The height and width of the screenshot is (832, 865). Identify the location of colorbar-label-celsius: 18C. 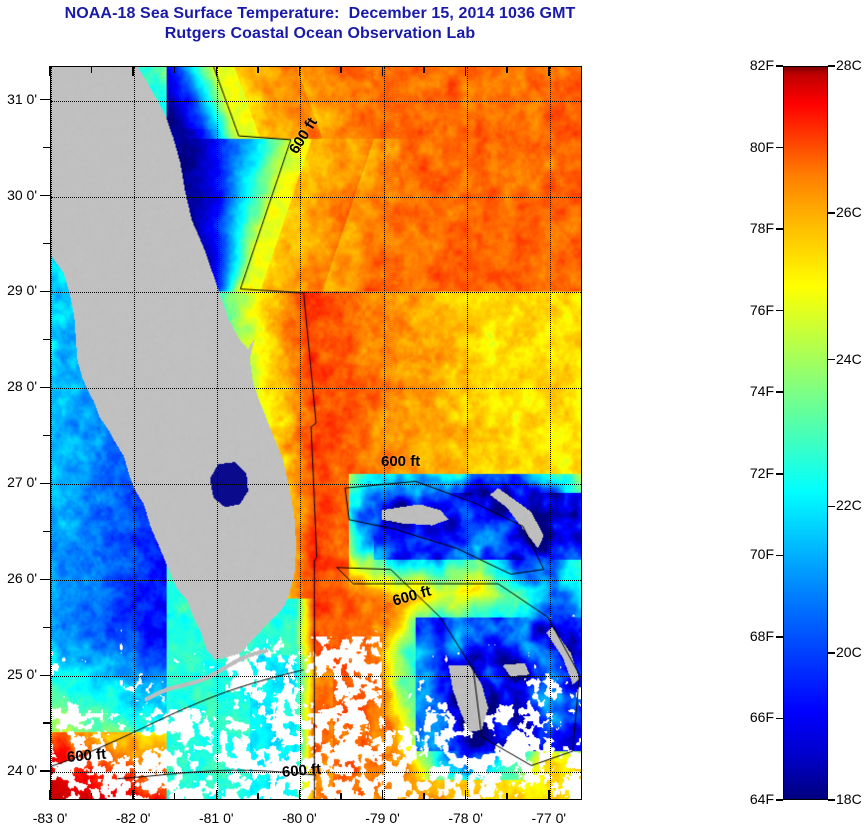
(849, 799).